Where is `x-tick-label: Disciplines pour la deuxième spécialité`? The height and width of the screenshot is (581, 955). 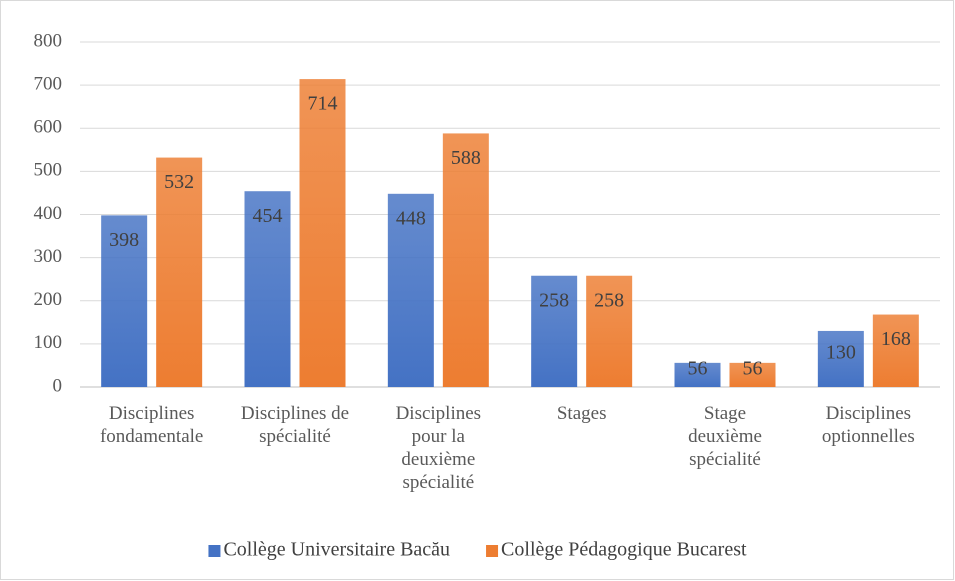 x-tick-label: Disciplines pour la deuxième spécialité is located at coordinates (439, 448).